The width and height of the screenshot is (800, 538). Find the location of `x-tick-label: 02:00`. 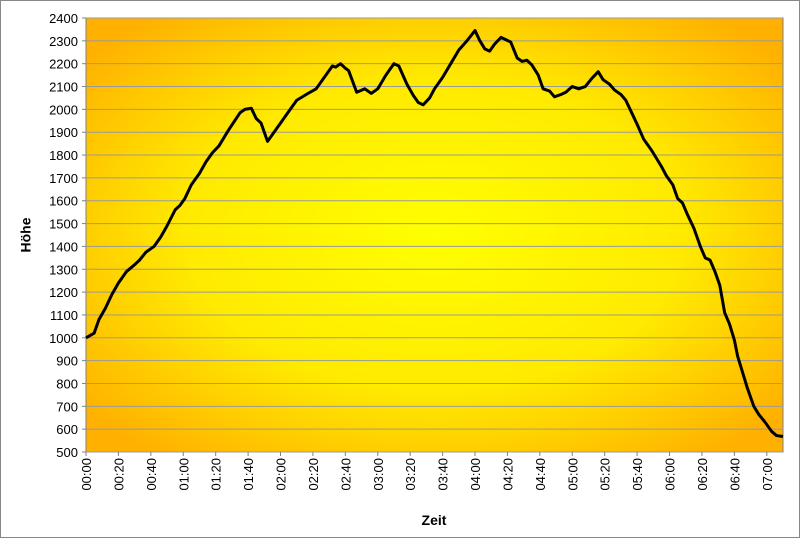

x-tick-label: 02:00 is located at coordinates (281, 474).